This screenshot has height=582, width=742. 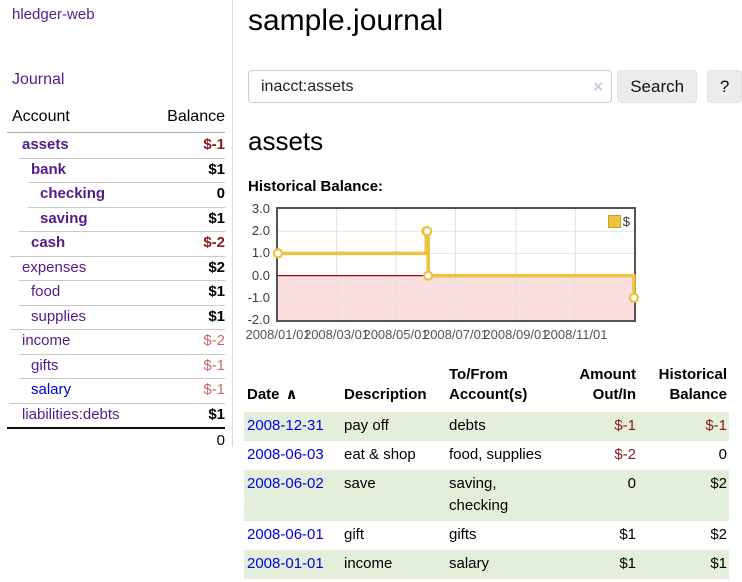 What do you see at coordinates (116, 169) in the screenshot?
I see `account-row: bank $1` at bounding box center [116, 169].